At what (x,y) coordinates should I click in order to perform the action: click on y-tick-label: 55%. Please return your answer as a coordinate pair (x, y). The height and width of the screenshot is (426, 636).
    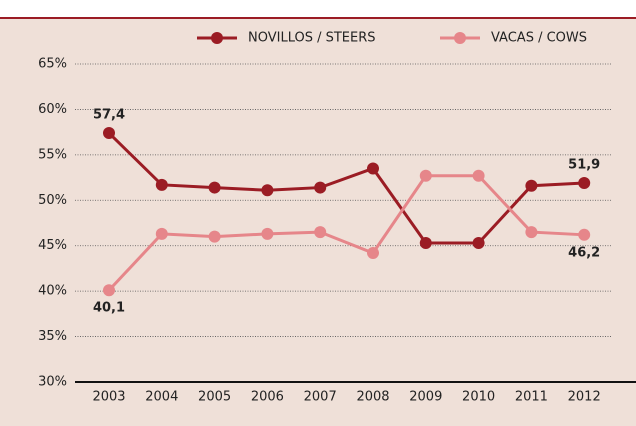
    Looking at the image, I should click on (52, 154).